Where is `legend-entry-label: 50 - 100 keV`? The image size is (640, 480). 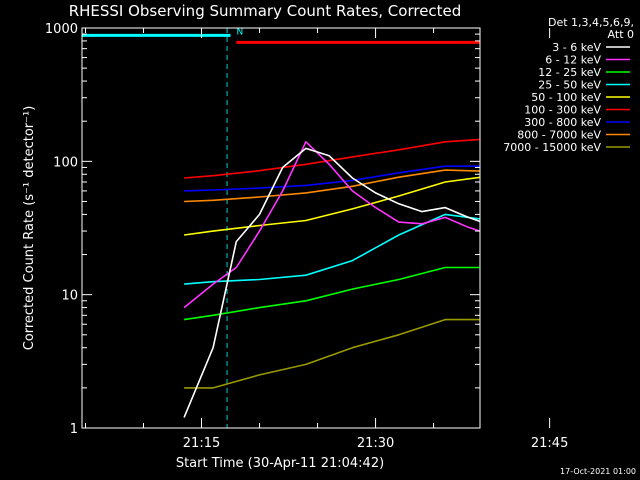
legend-entry-label: 50 - 100 keV is located at coordinates (566, 97).